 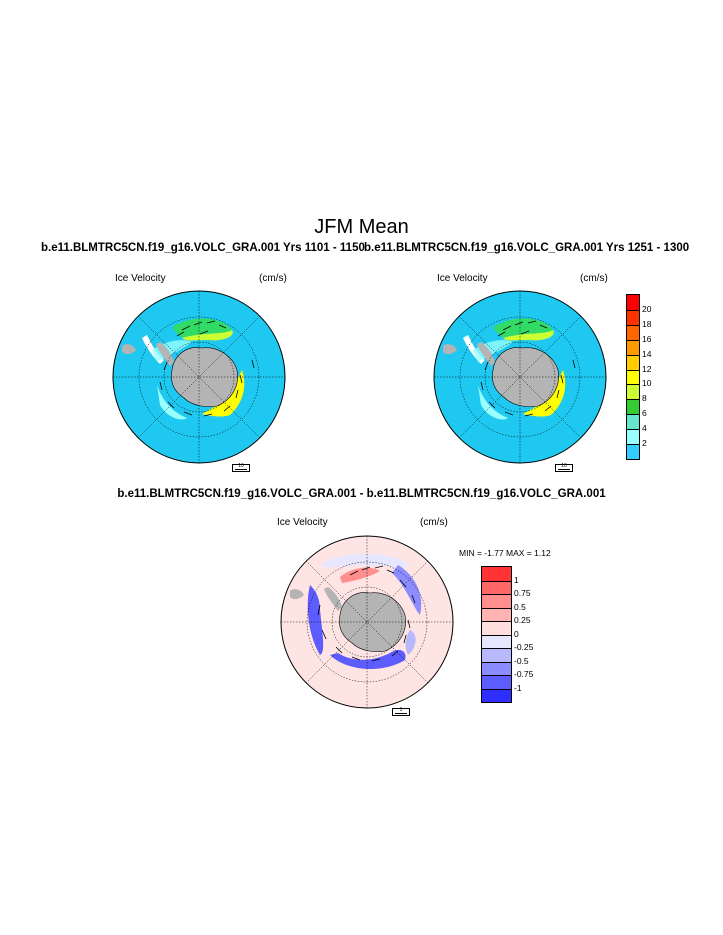 I want to click on colorbar-diff, so click(x=496, y=634).